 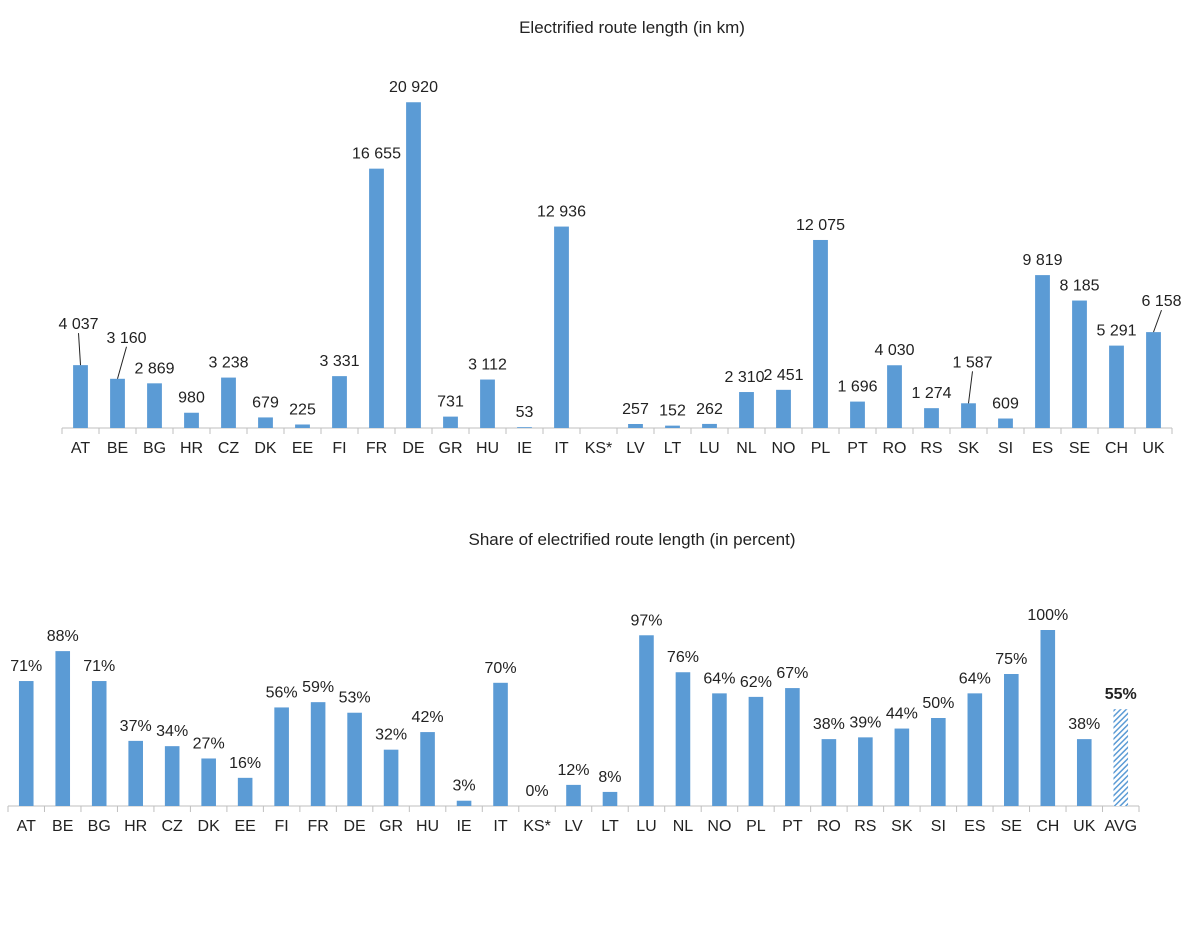 What do you see at coordinates (1011, 659) in the screenshot?
I see `data-label-se: 75%` at bounding box center [1011, 659].